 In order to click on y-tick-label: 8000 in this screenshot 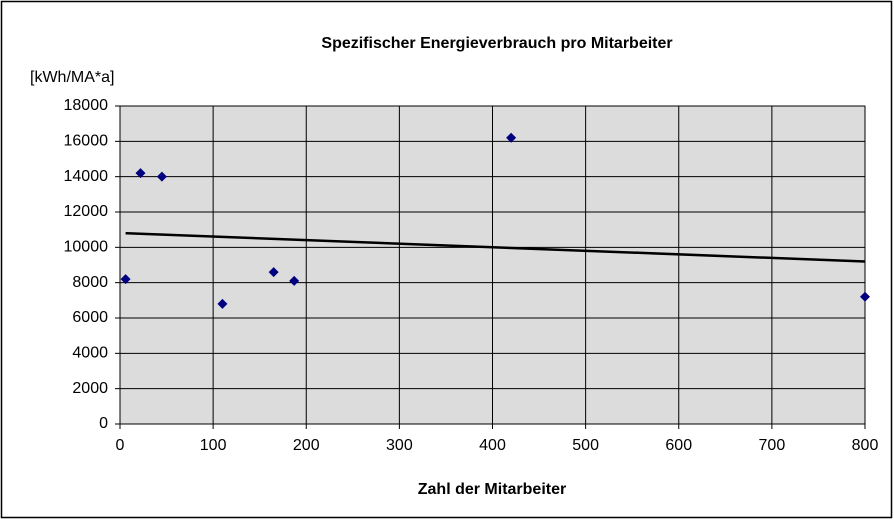, I will do `click(90, 282)`.